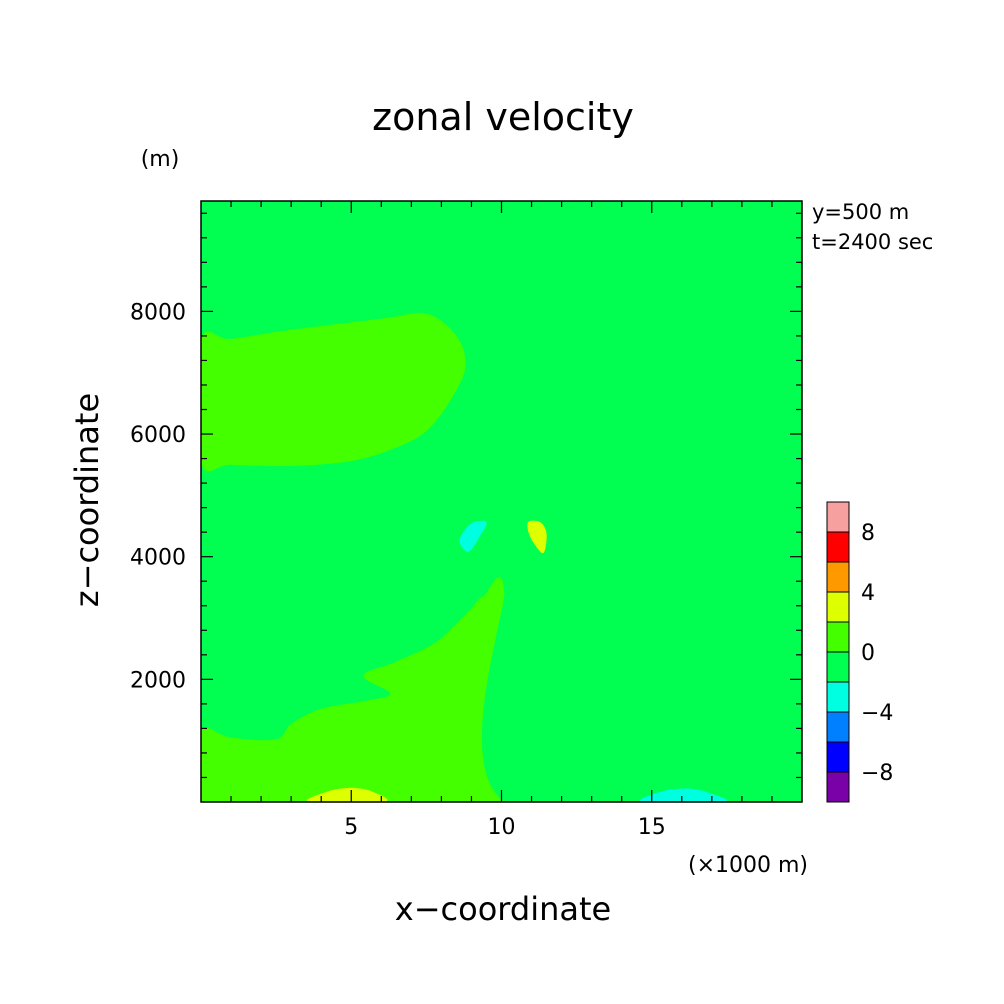 The height and width of the screenshot is (1004, 1004). Describe the element at coordinates (684, 795) in the screenshot. I see `contour-region-negative-bump-bottom-right` at that location.